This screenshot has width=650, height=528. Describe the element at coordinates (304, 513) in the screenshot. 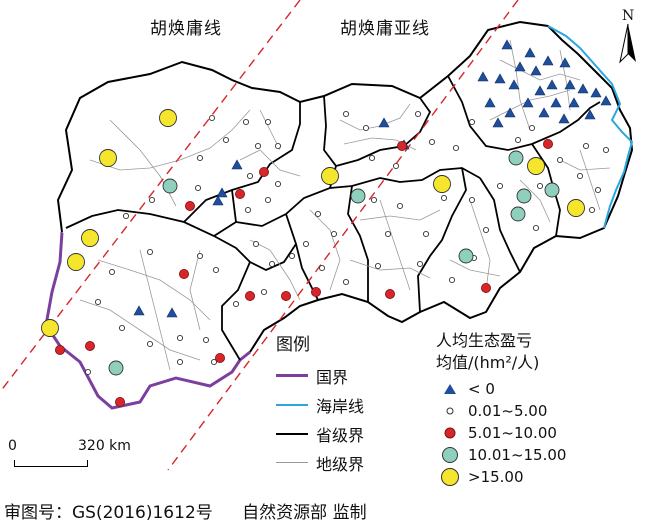

I see `supervisor-credit: 自然资源部 监制` at that location.